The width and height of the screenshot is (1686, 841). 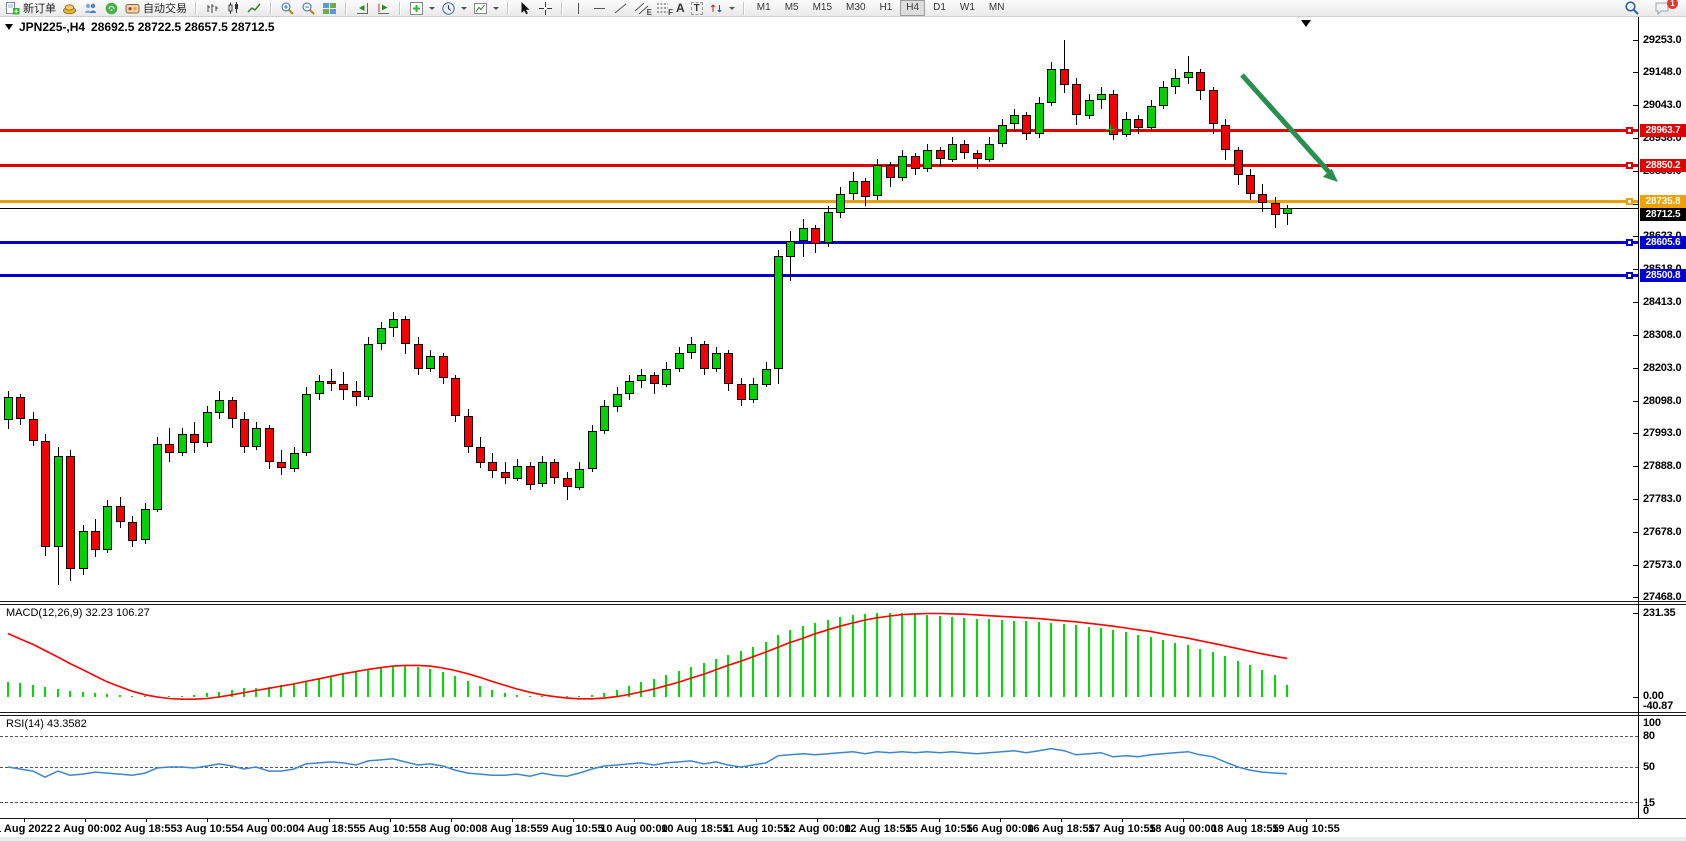 What do you see at coordinates (722, 8) in the screenshot?
I see `arrows-tool-button` at bounding box center [722, 8].